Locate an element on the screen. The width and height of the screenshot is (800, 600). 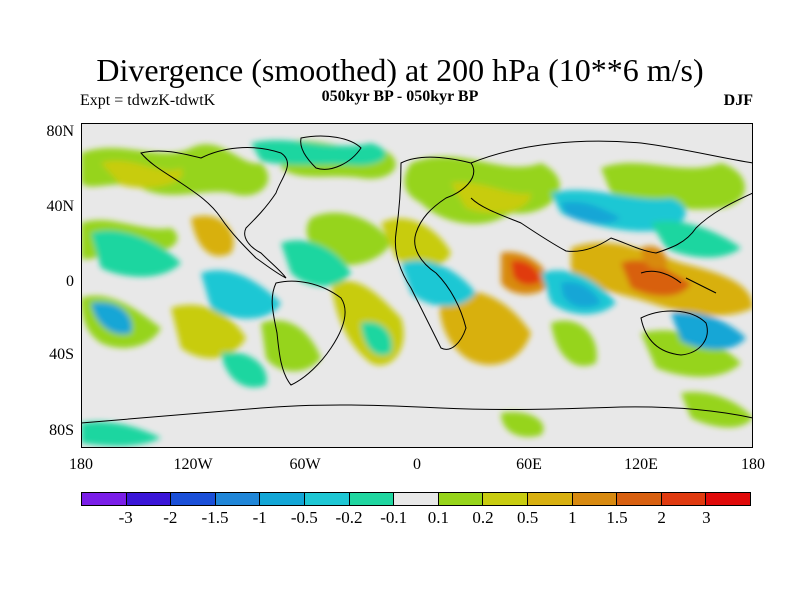
colorbar-label-10: 1 is located at coordinates (572, 517).